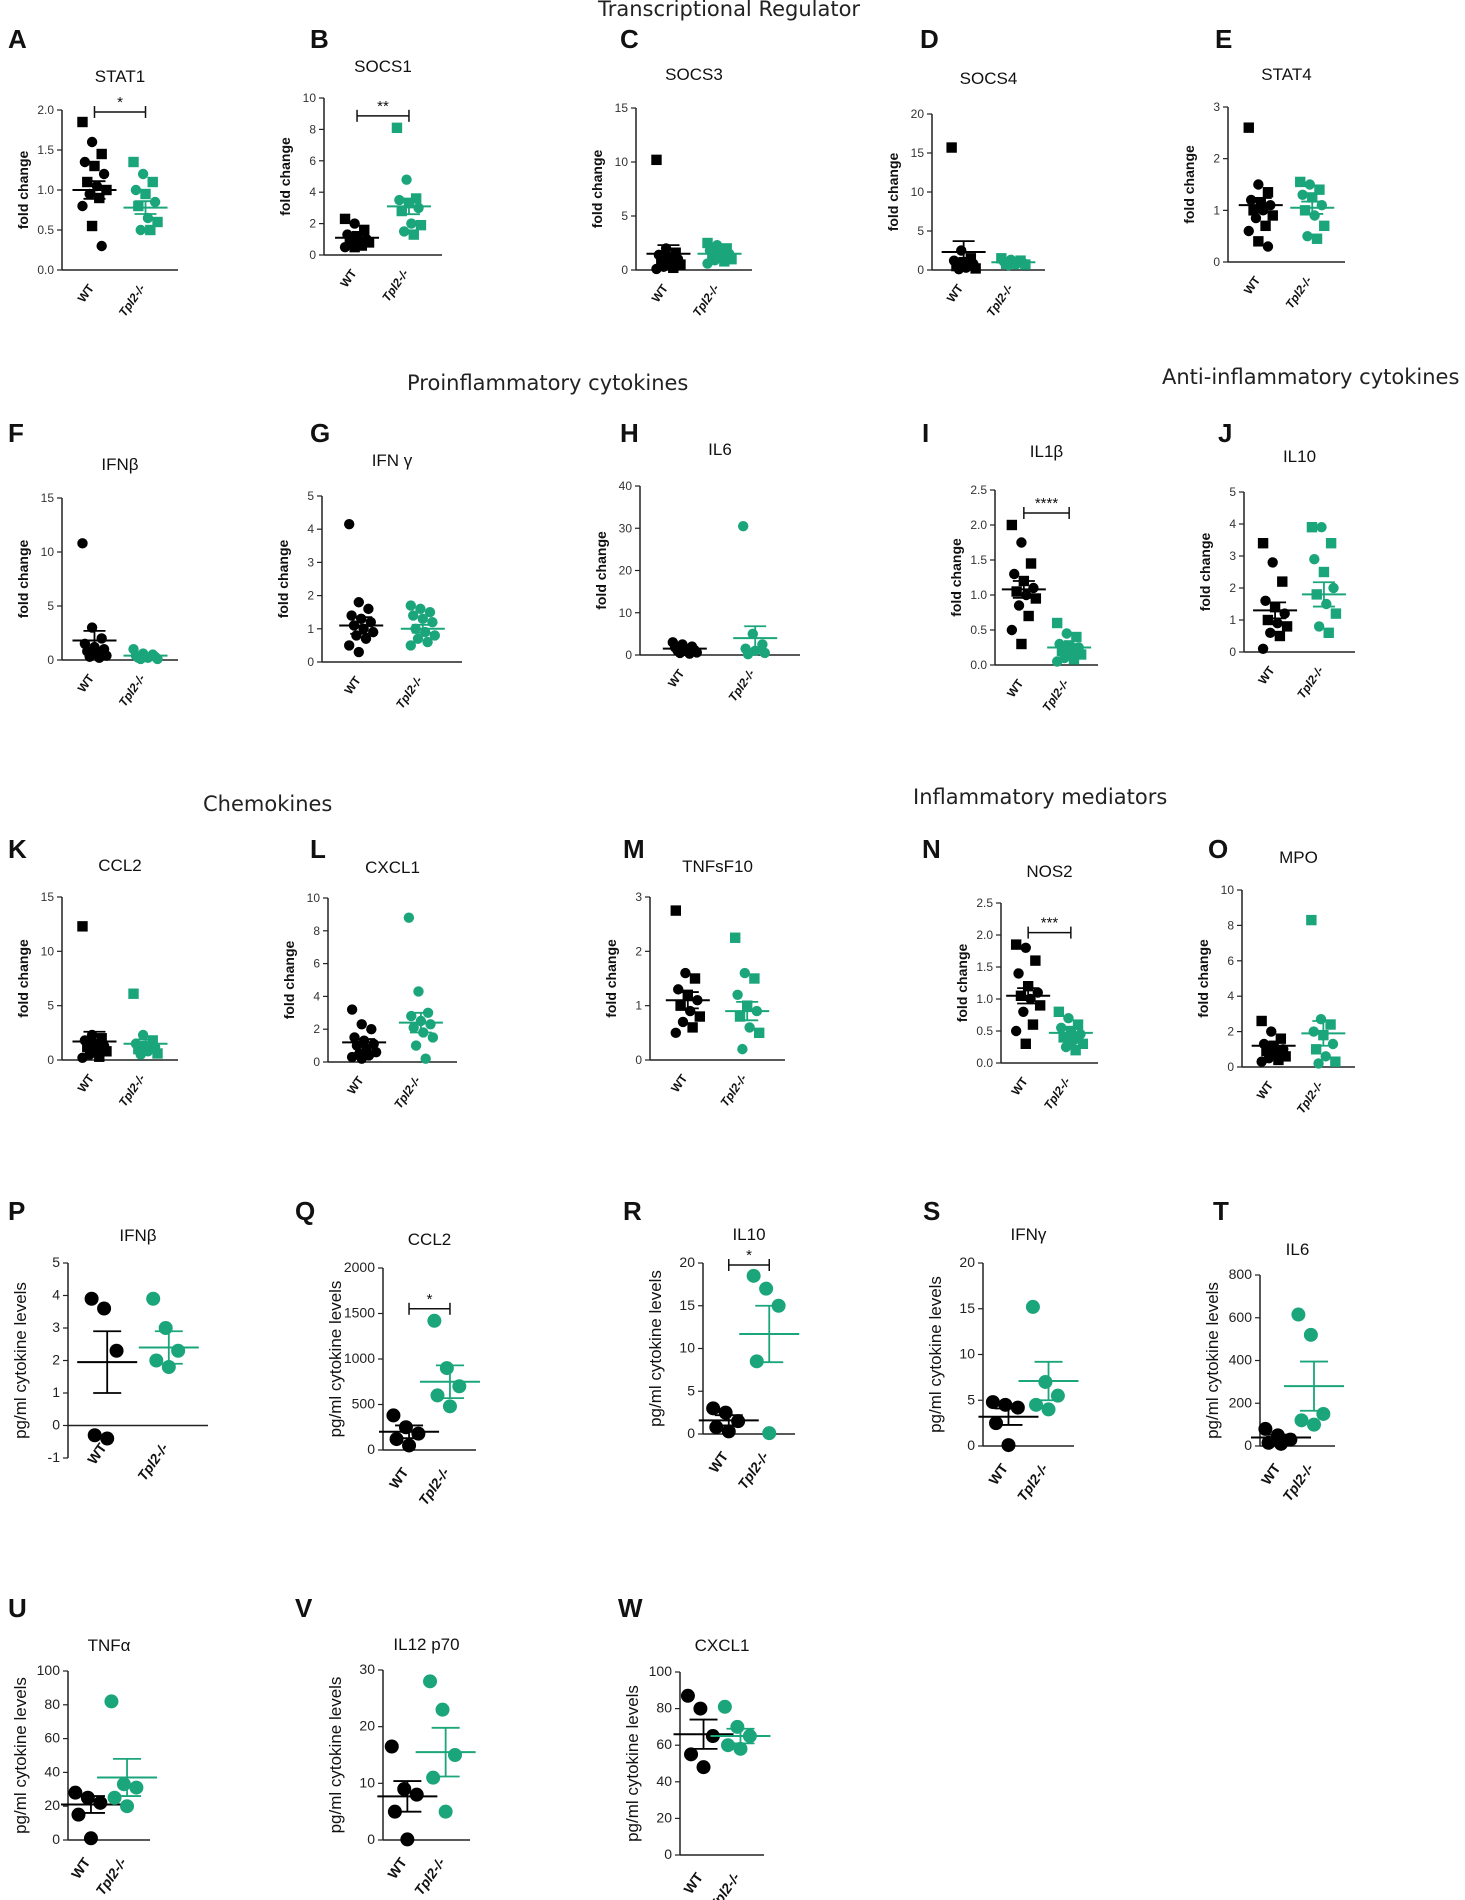  Describe the element at coordinates (16, 433) in the screenshot. I see `panel-letter: F` at that location.